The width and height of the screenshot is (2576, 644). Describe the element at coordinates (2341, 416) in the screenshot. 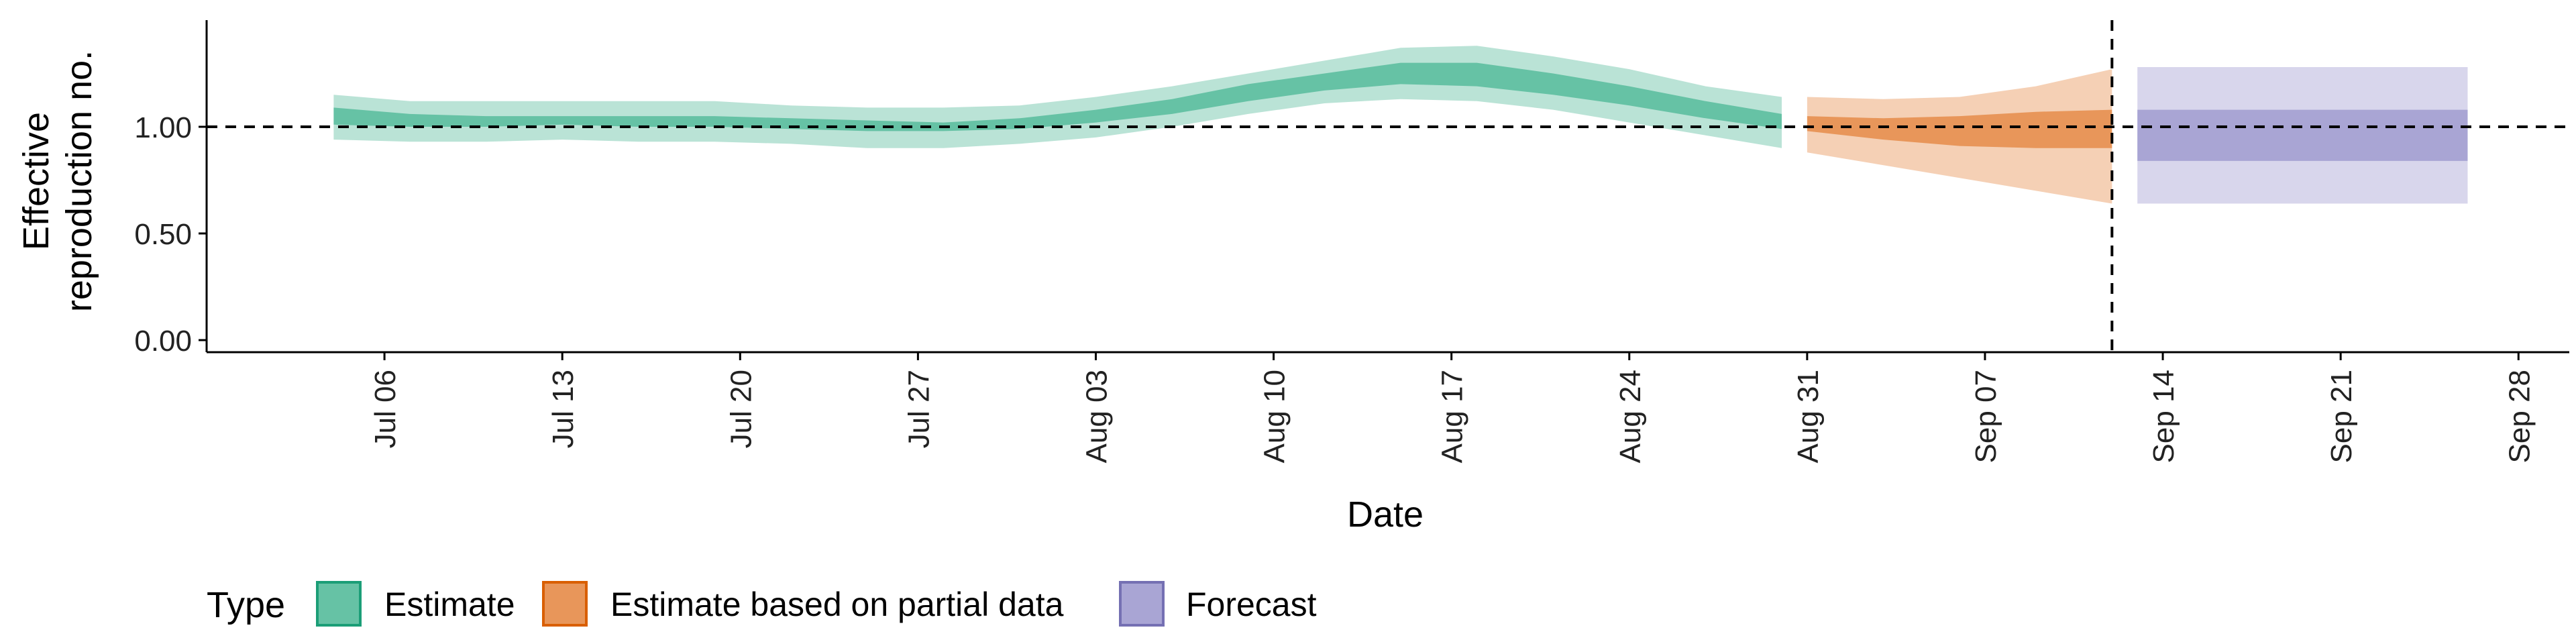

I see `x-tick-label-11: Sep 21` at that location.